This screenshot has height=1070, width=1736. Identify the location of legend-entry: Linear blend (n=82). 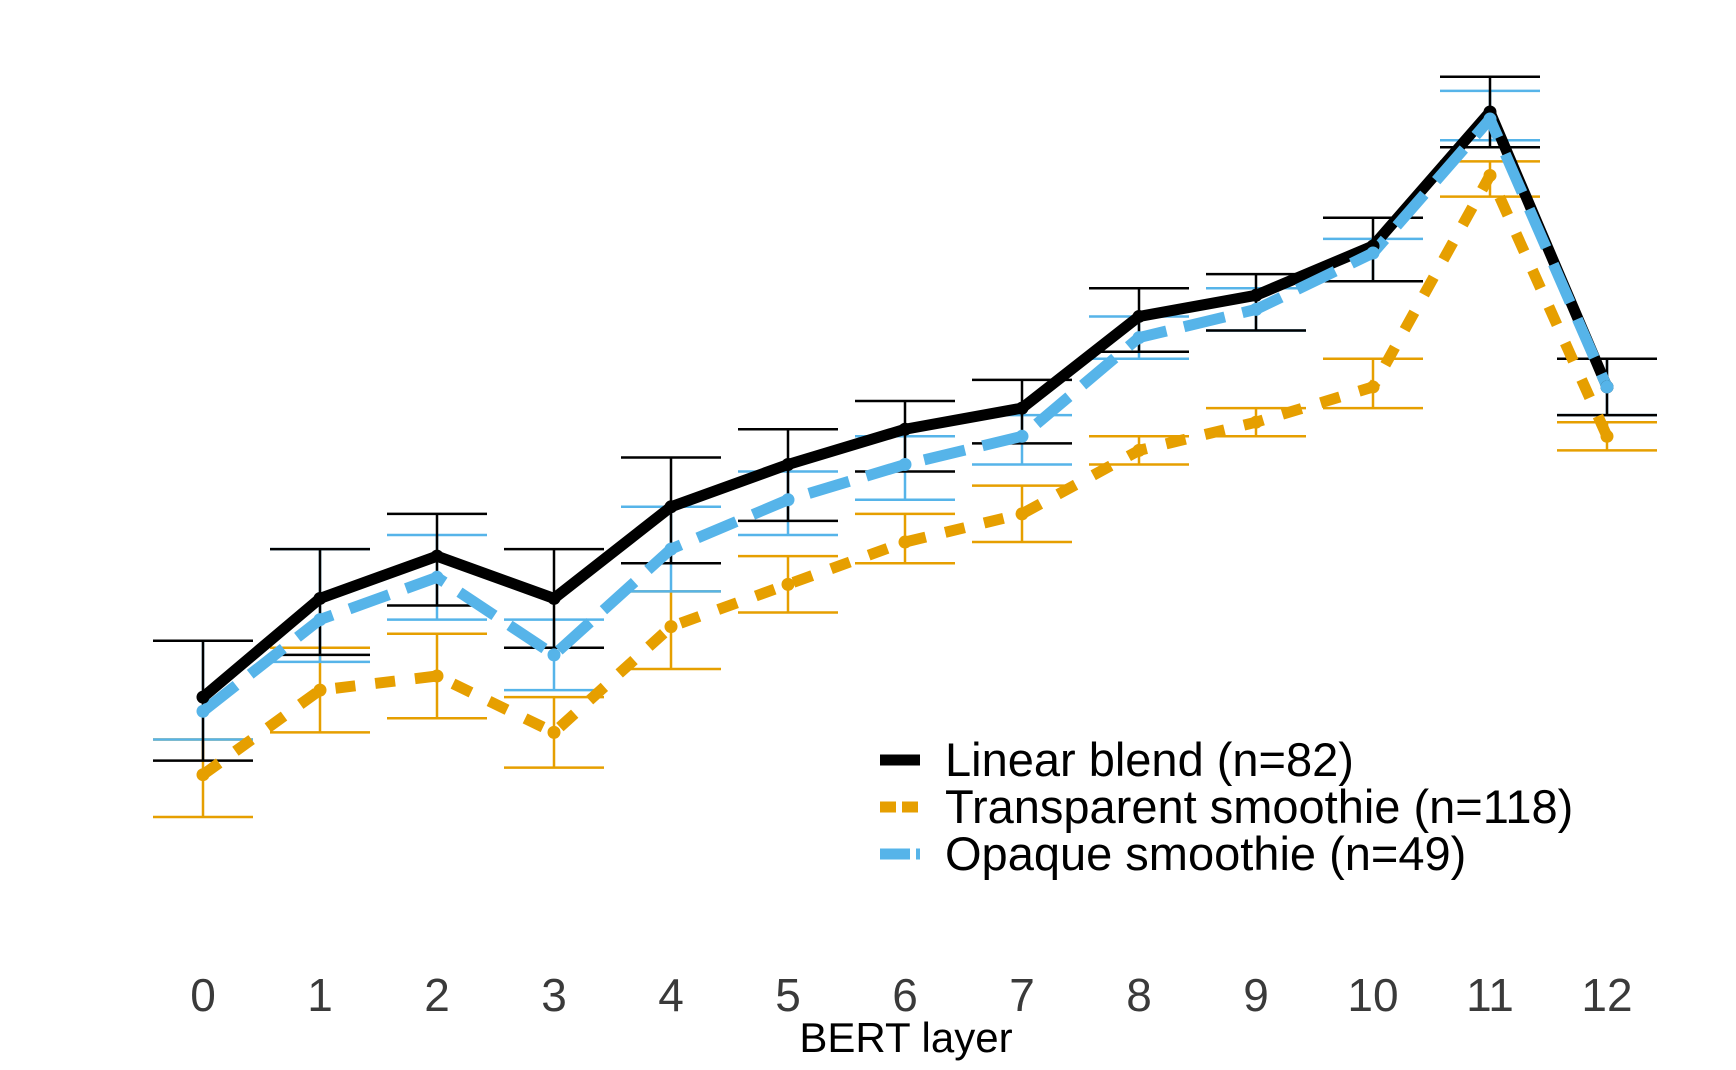
(1117, 759).